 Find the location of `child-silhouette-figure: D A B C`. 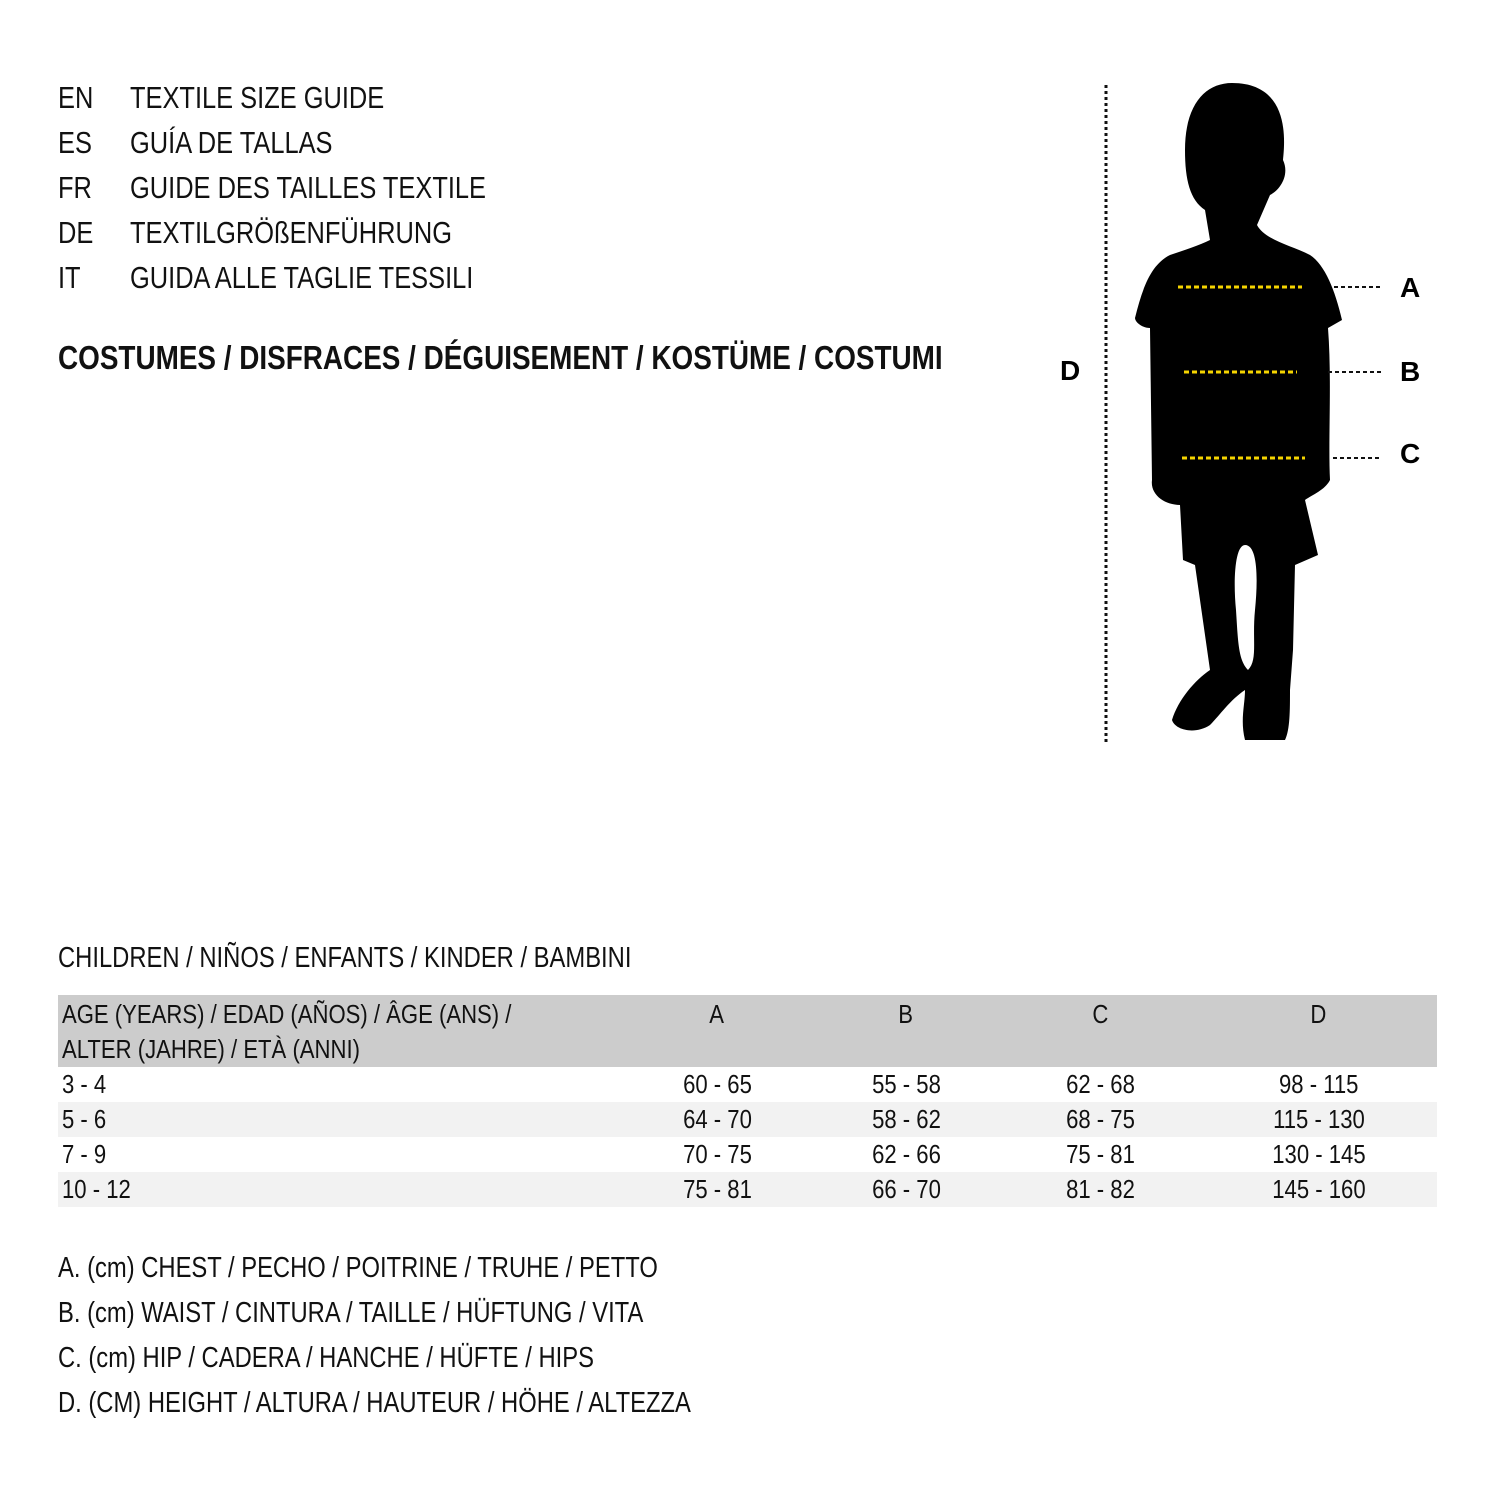

child-silhouette-figure: D A B C is located at coordinates (1240, 412).